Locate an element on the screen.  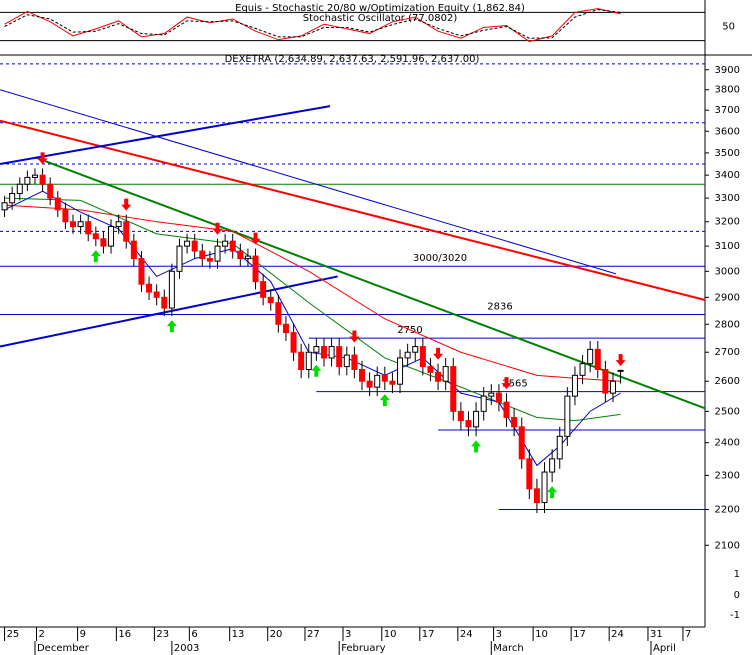
y-tick-label: 3600 is located at coordinates (727, 131).